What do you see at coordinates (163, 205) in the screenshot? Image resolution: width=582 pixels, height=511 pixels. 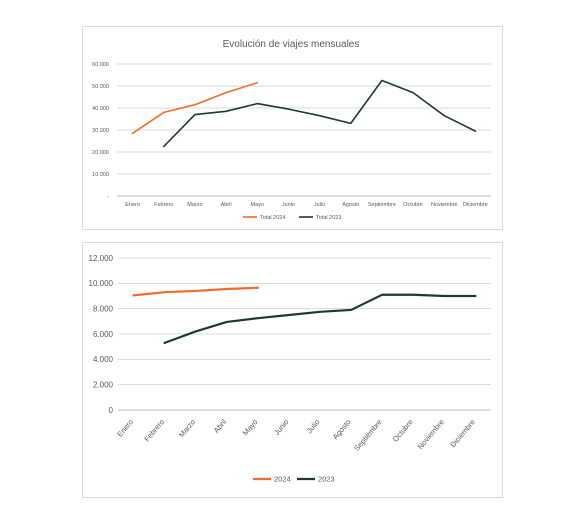 I see `chart-1-x-tick-label: Febrero` at bounding box center [163, 205].